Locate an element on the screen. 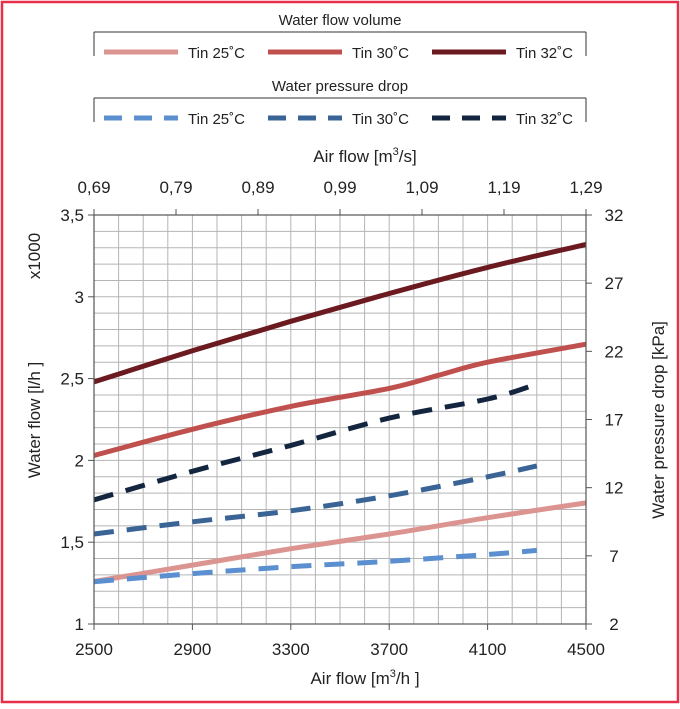 This screenshot has width=680, height=709. y-left-title: Water flow [l/h ] is located at coordinates (34, 420).